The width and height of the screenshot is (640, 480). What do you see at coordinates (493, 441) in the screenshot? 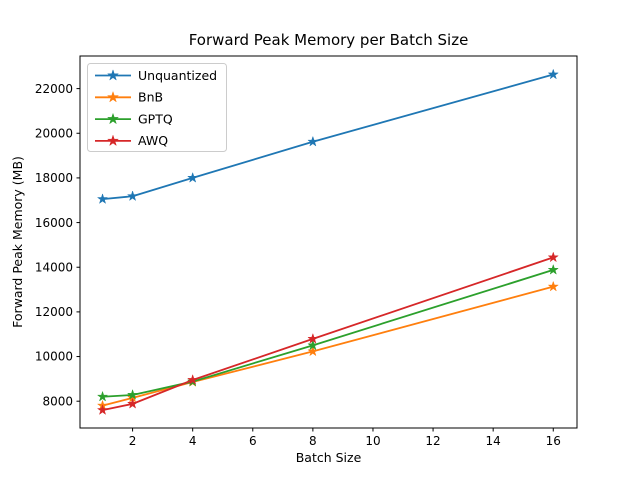
I see `x-tick-label: 14` at bounding box center [493, 441].